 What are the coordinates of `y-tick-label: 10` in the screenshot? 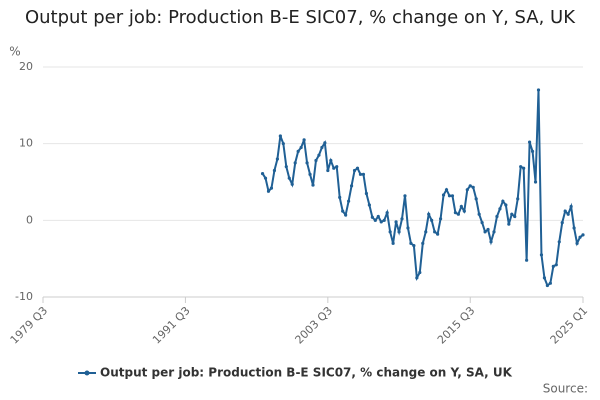 It's located at (26, 143).